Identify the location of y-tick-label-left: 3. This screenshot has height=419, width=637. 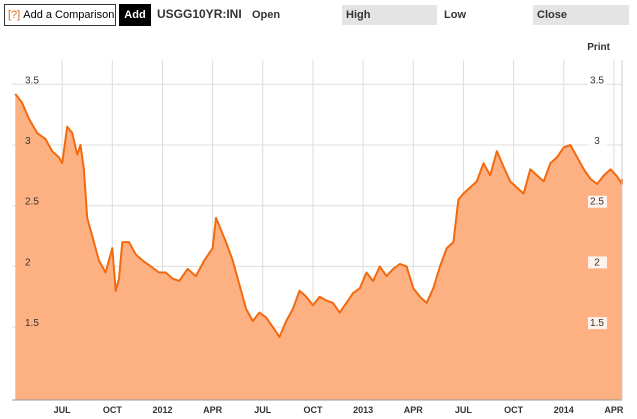
(28, 141).